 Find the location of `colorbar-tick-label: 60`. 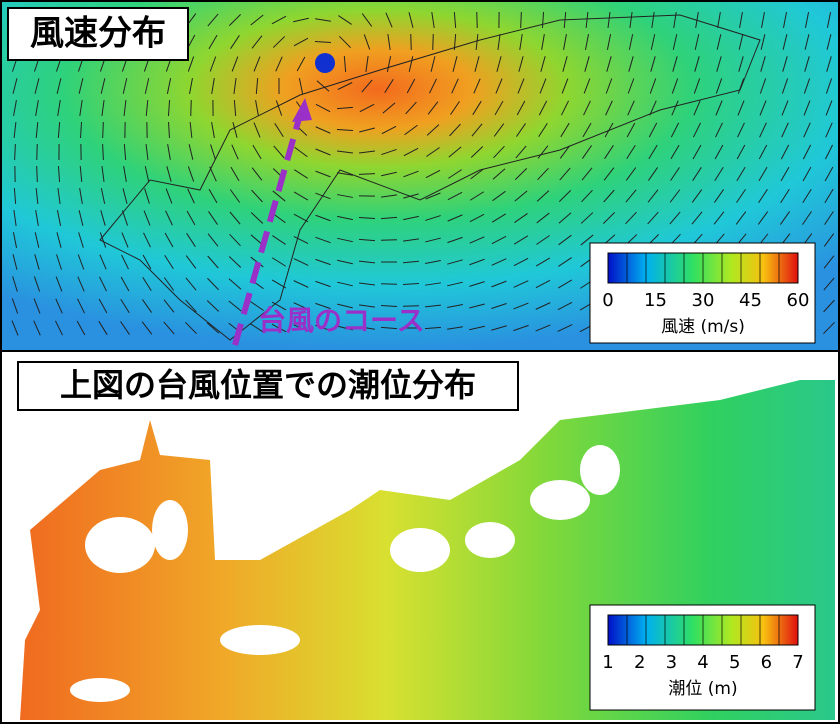

colorbar-tick-label: 60 is located at coordinates (798, 300).